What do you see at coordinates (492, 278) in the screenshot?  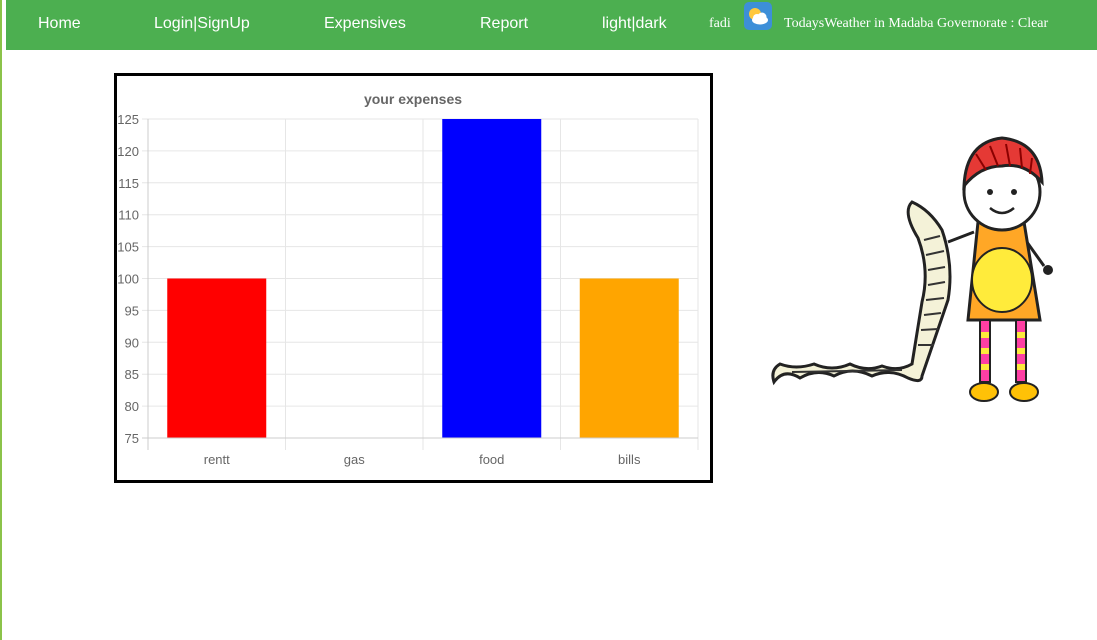 I see `bar-food` at bounding box center [492, 278].